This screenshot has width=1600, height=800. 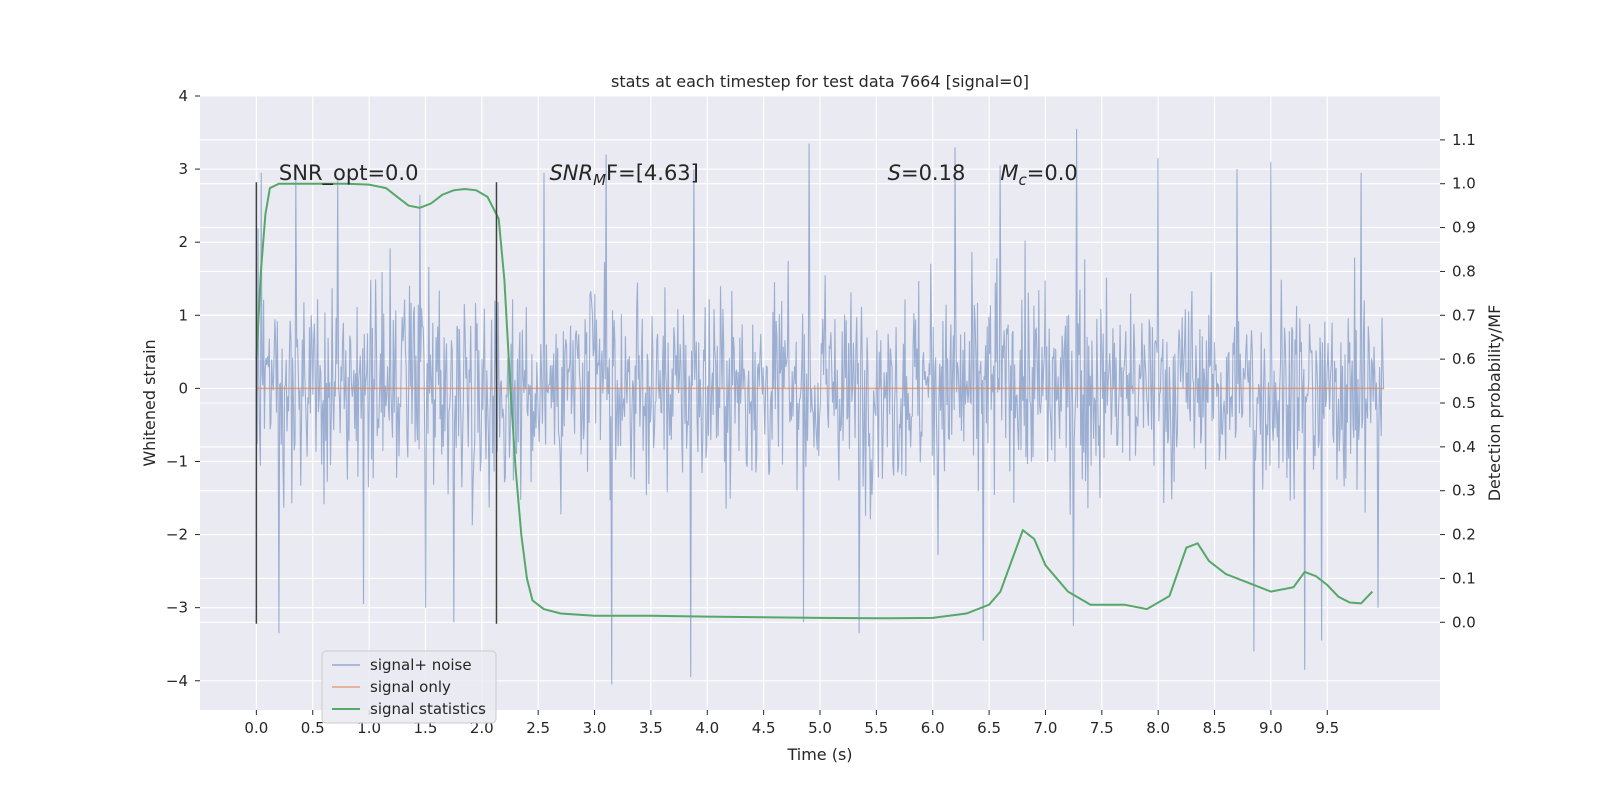 I want to click on x-tick-label: 4.5, so click(x=764, y=728).